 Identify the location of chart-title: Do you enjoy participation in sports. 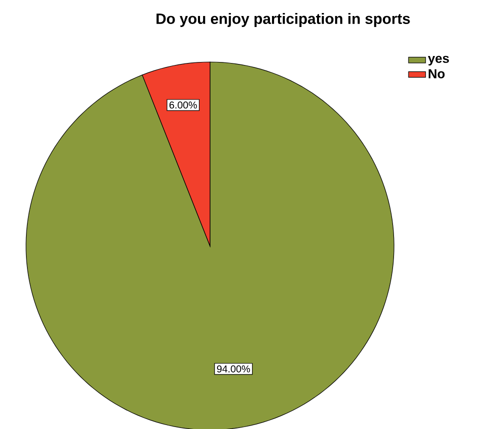
(283, 20).